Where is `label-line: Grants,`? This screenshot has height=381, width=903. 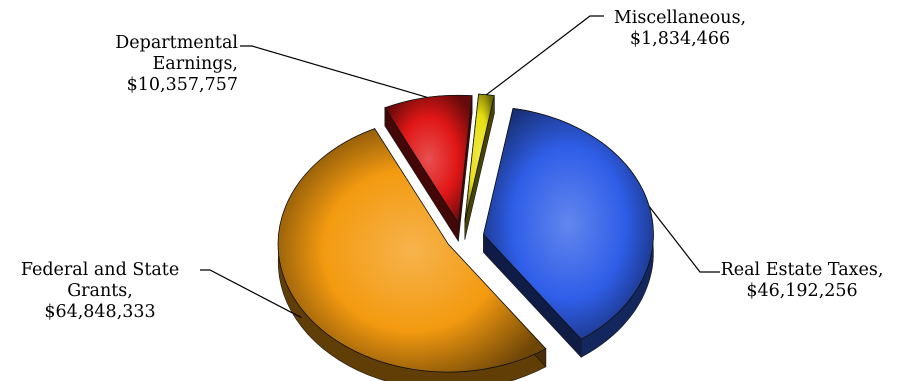
label-line: Grants, is located at coordinates (100, 291).